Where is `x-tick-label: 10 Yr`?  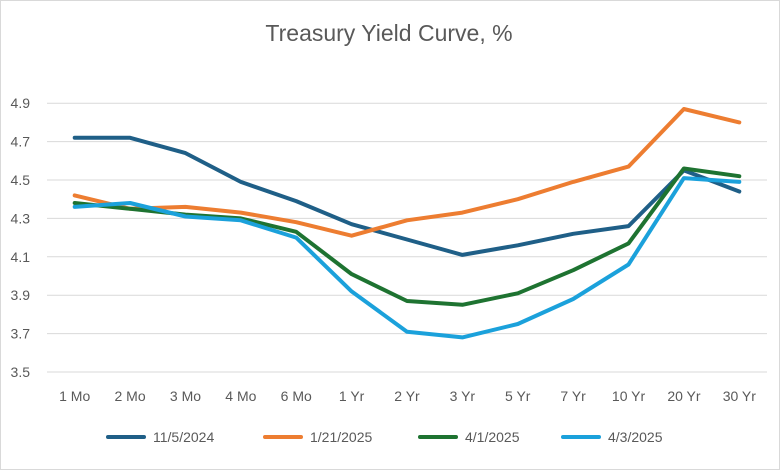
x-tick-label: 10 Yr is located at coordinates (629, 396).